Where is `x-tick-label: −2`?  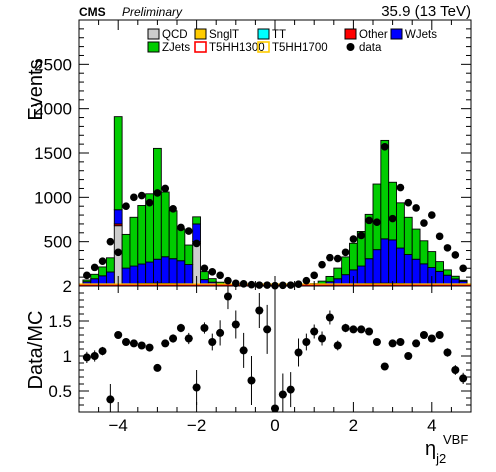
x-tick-label: −2 is located at coordinates (196, 425).